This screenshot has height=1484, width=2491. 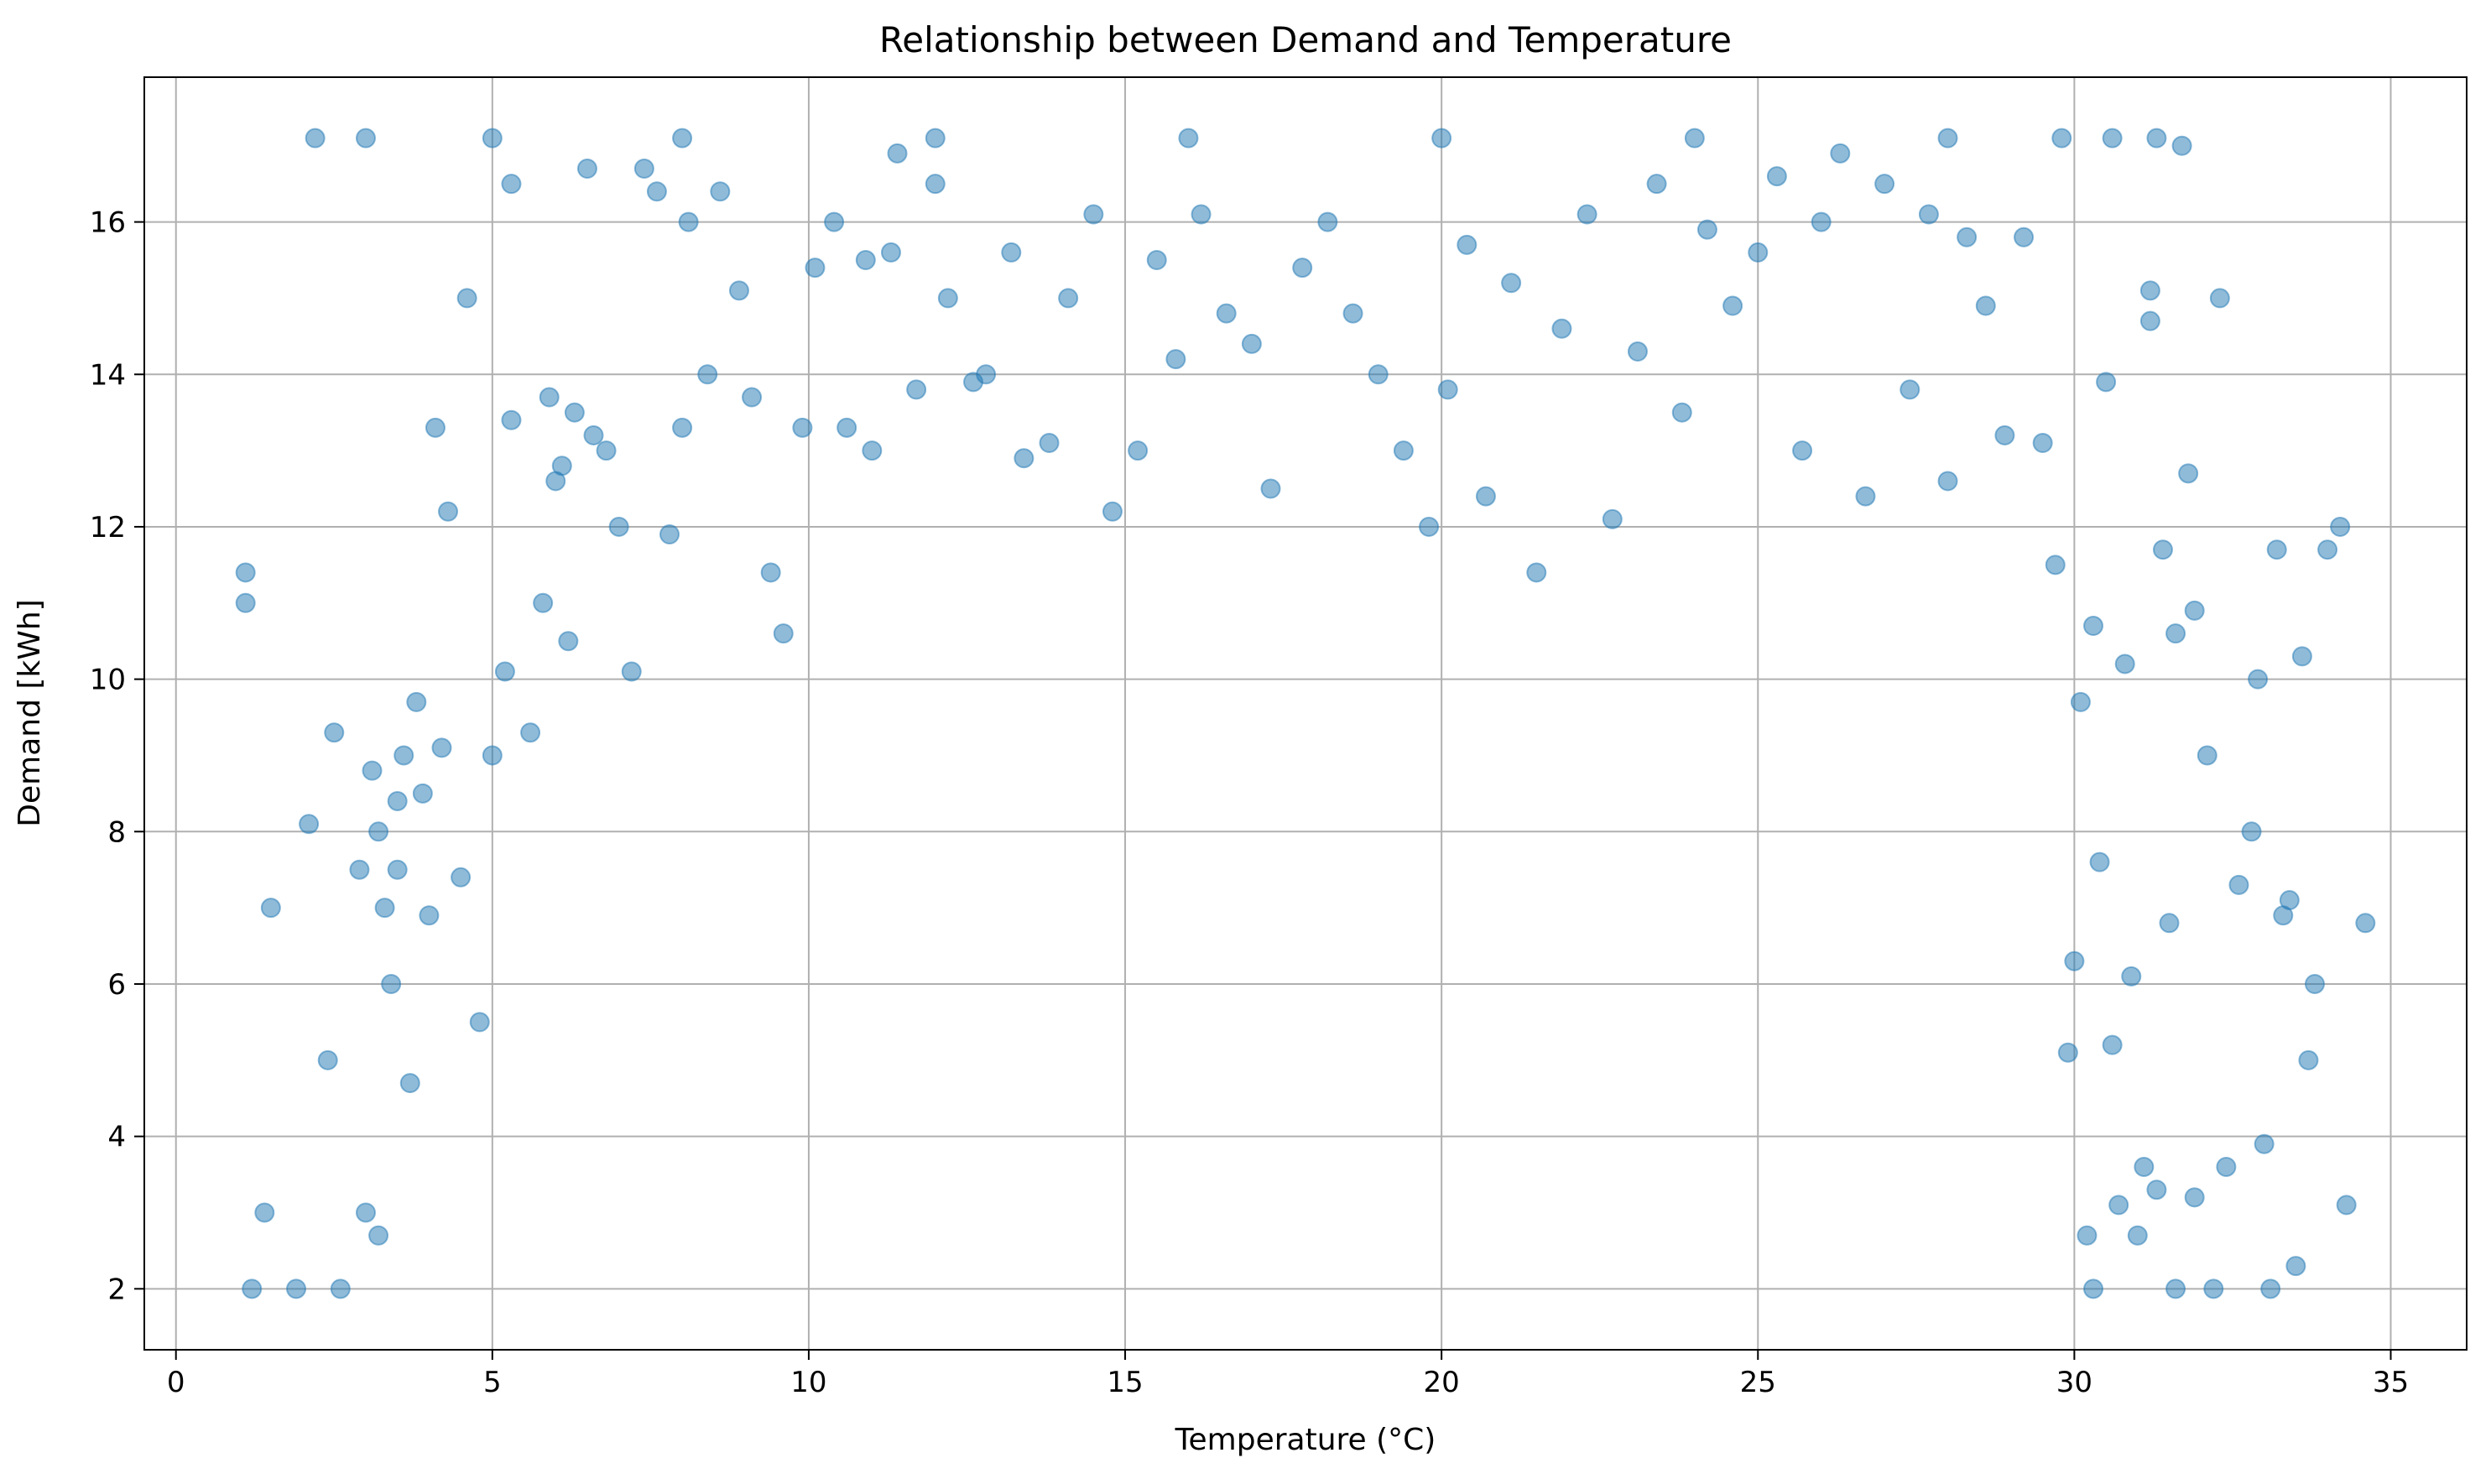 I want to click on y-tick-label: 2, so click(x=117, y=1289).